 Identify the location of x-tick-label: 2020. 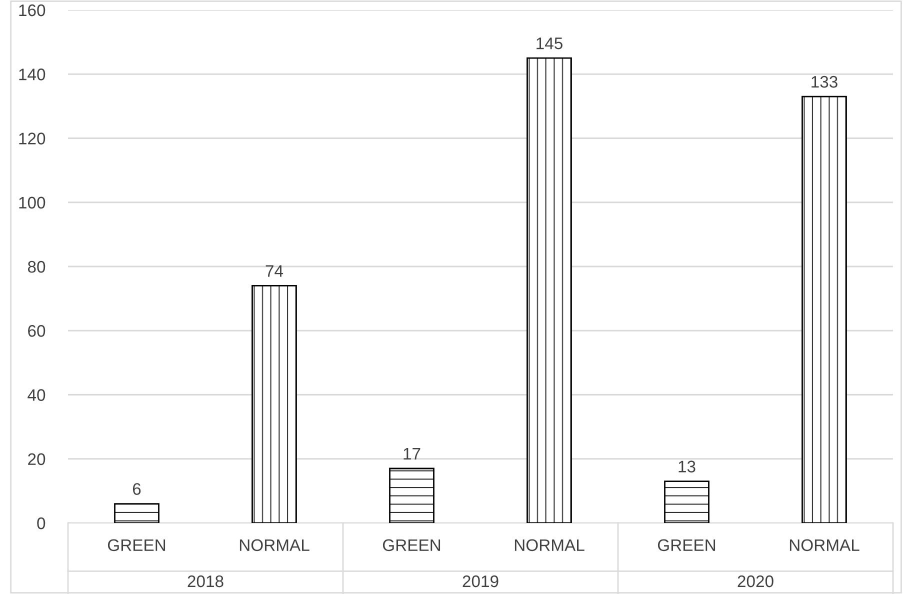
(756, 581).